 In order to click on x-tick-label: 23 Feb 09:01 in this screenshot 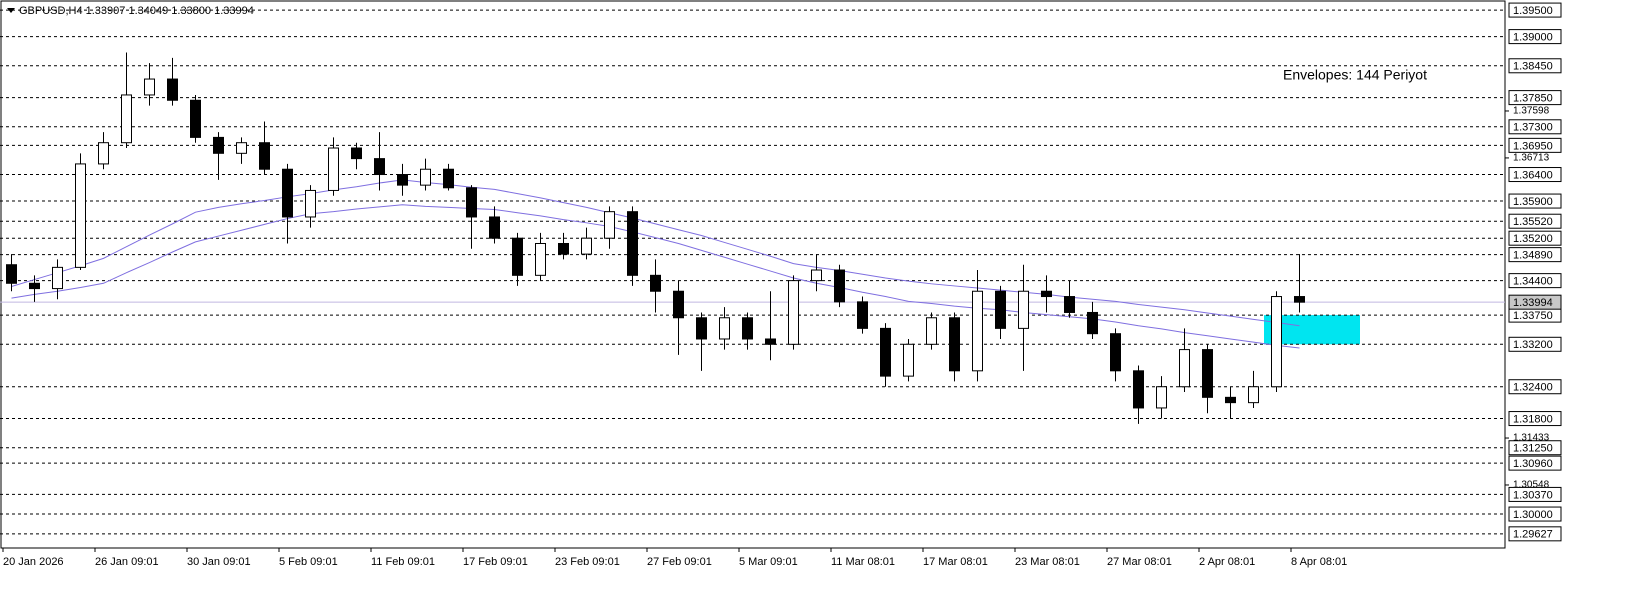, I will do `click(587, 562)`.